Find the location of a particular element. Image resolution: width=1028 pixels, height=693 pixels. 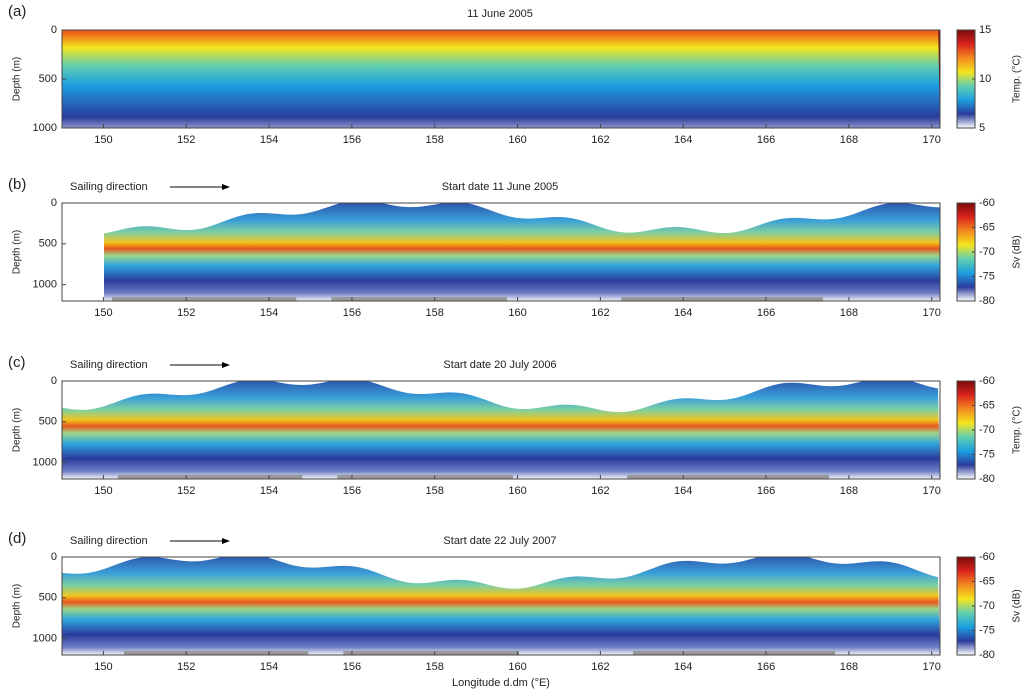

panel-label: (c) is located at coordinates (17, 362).